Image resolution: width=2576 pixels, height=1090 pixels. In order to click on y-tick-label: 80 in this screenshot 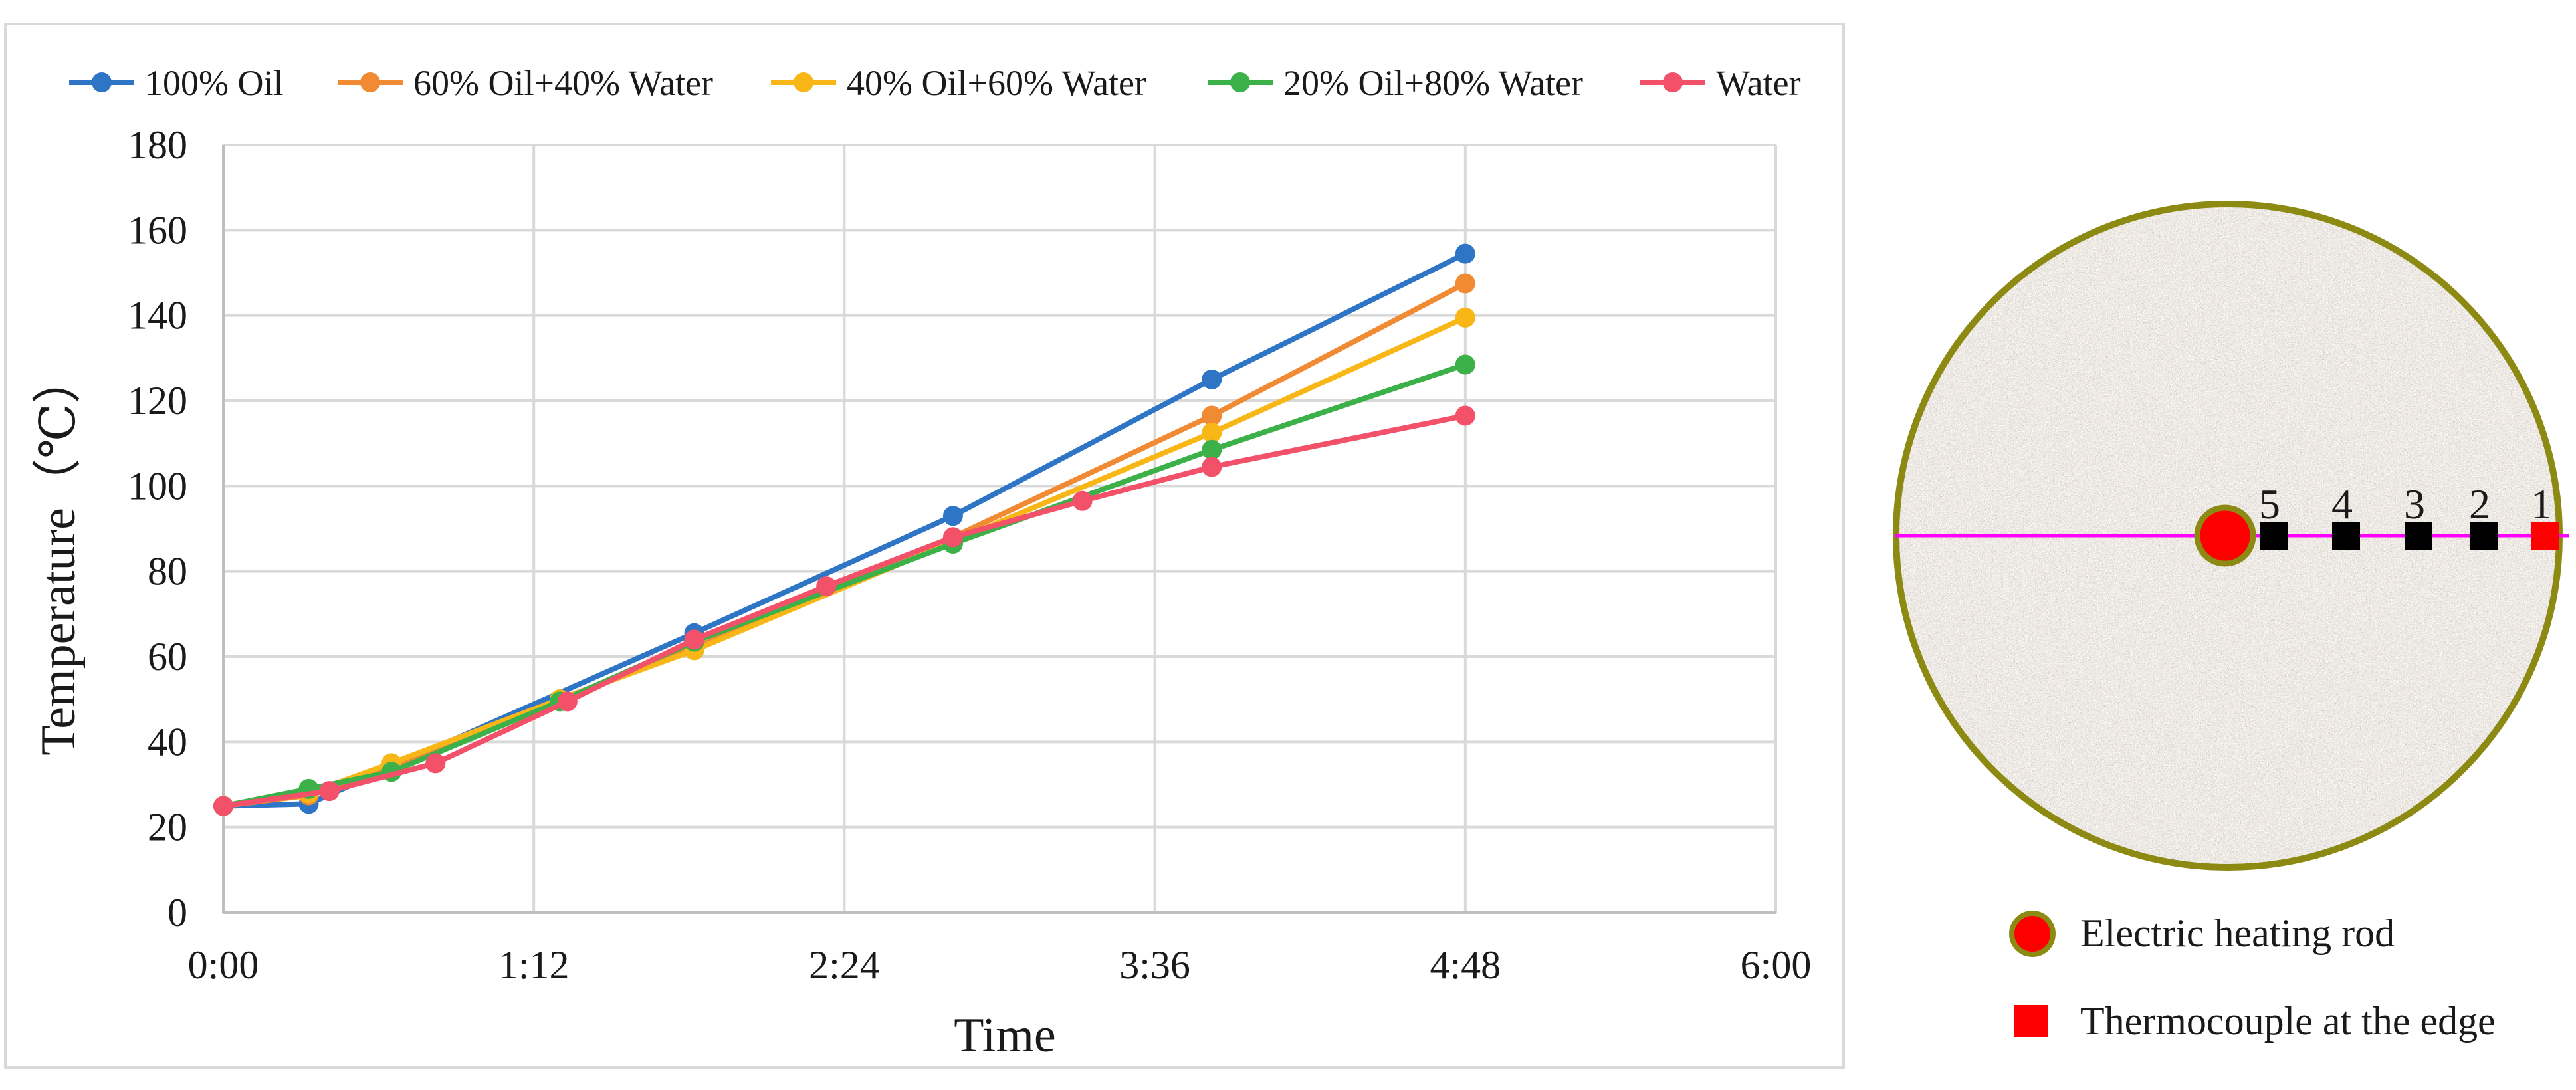, I will do `click(167, 572)`.